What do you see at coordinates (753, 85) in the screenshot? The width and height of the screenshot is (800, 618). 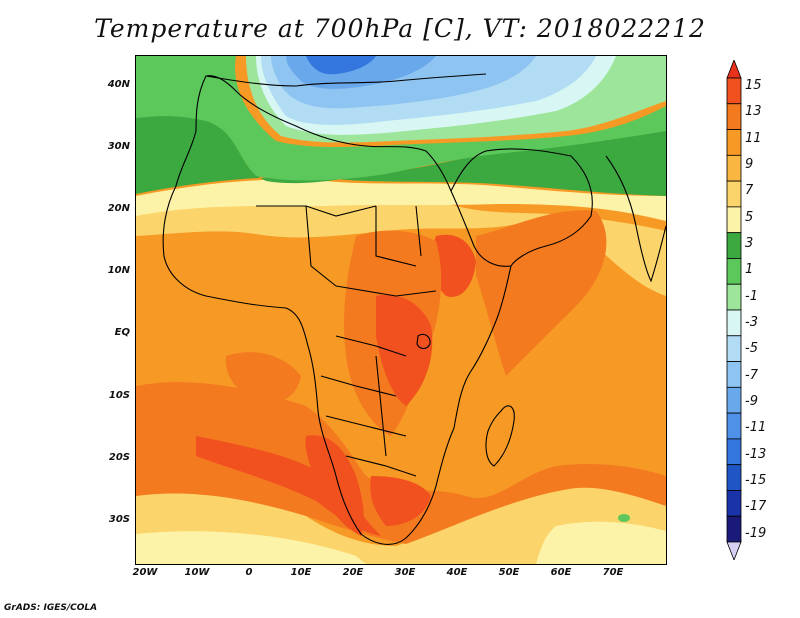 I see `colorbar-label-15: 15` at bounding box center [753, 85].